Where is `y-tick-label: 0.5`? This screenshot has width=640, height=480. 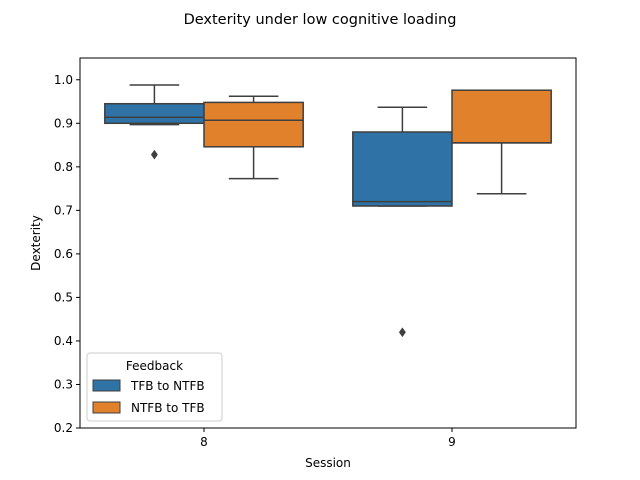
y-tick-label: 0.5 is located at coordinates (63, 297).